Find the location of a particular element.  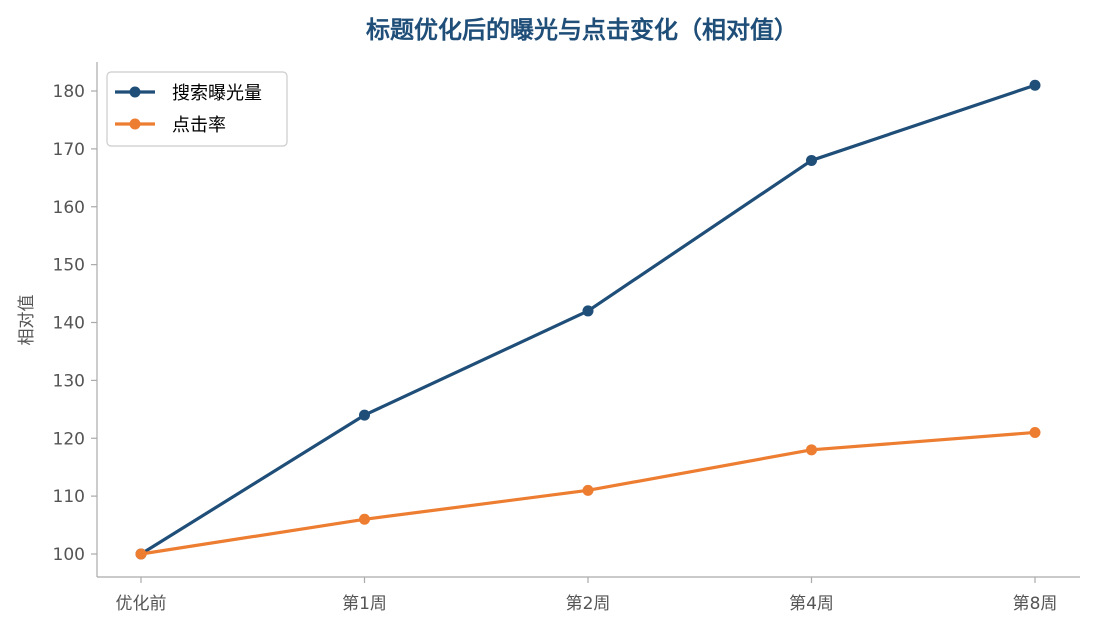

x-tick-label: 第1周 is located at coordinates (364, 604).